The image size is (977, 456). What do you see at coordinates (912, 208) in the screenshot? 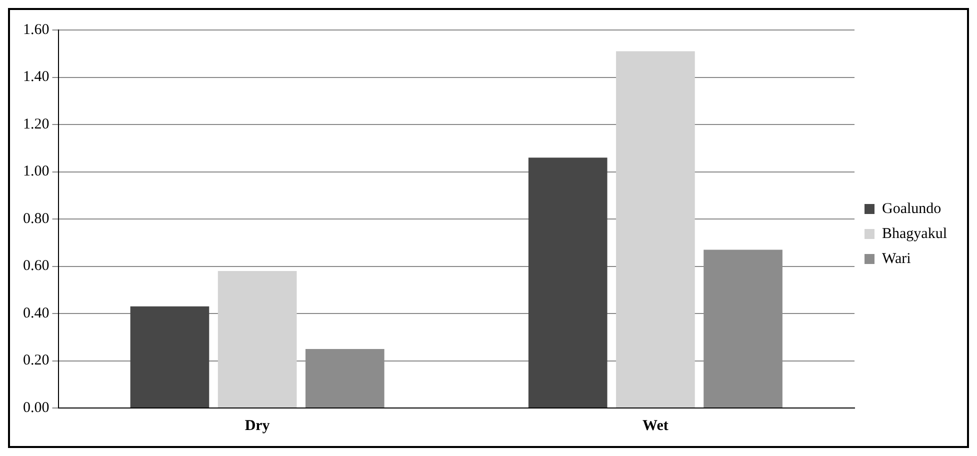
I see `legend-label: Goalundo` at bounding box center [912, 208].